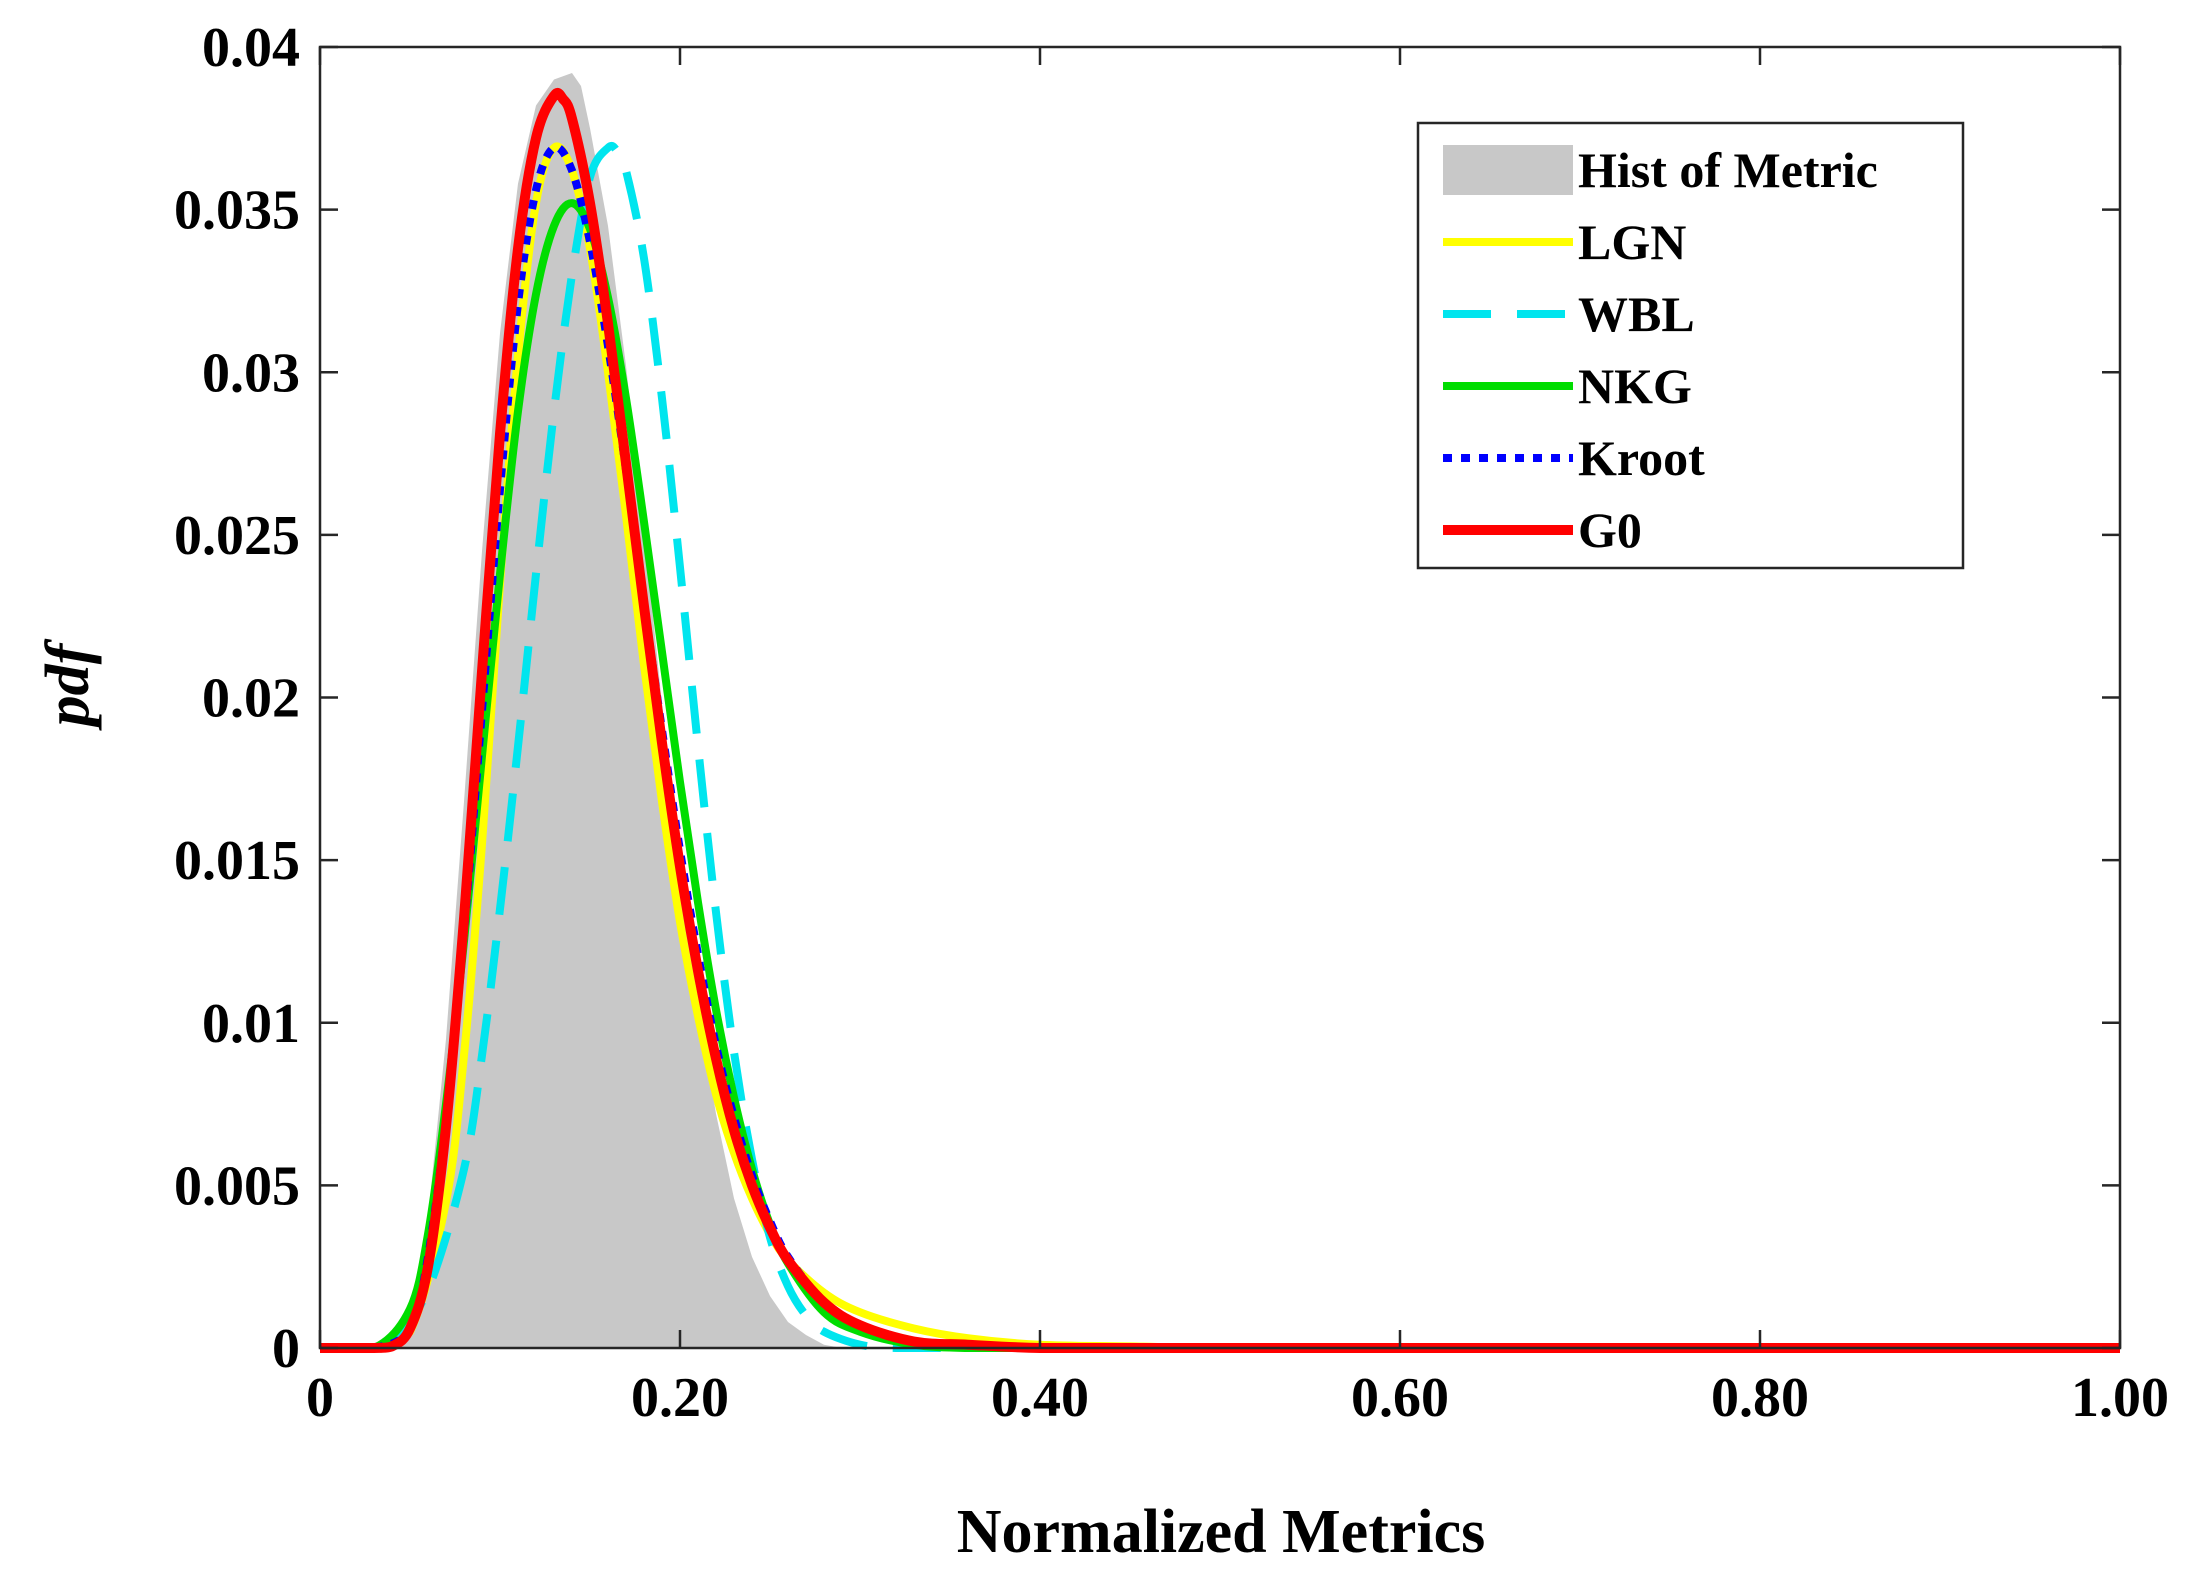 This screenshot has height=1572, width=2195. What do you see at coordinates (1641, 458) in the screenshot?
I see `legend-label: Kroot` at bounding box center [1641, 458].